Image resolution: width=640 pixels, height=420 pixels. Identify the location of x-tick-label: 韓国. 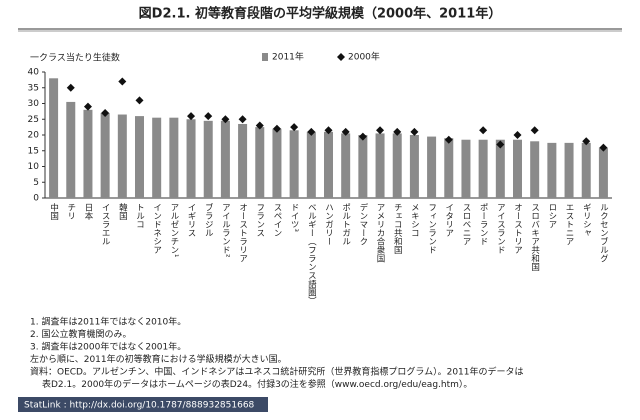
(122, 211).